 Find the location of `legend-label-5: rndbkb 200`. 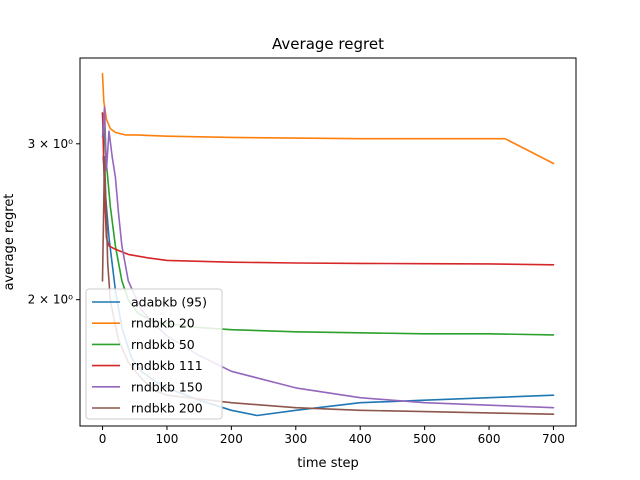

legend-label-5: rndbkb 200 is located at coordinates (167, 408).